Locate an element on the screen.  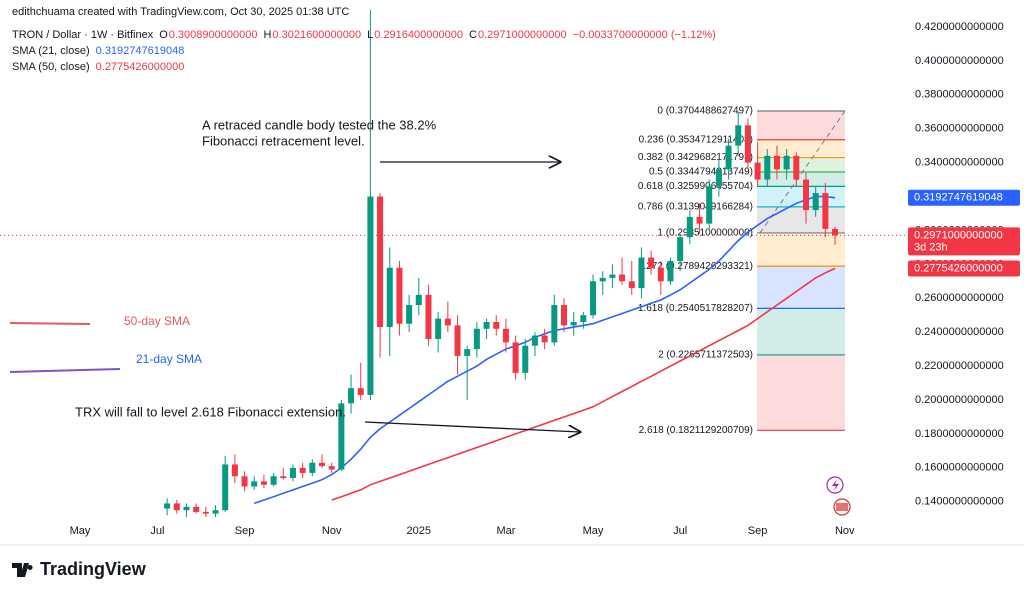
indicator-name: SMA (21, close) is located at coordinates (51, 51).